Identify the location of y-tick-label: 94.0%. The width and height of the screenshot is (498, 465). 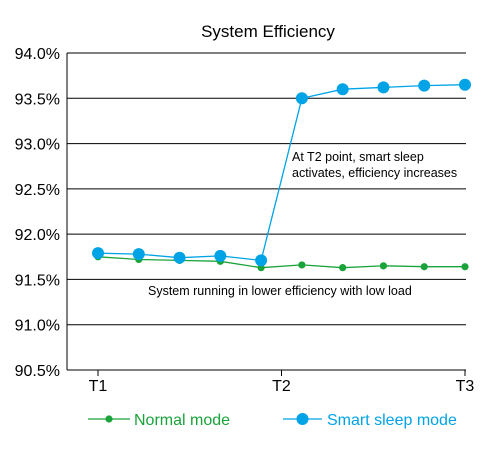
(37, 54).